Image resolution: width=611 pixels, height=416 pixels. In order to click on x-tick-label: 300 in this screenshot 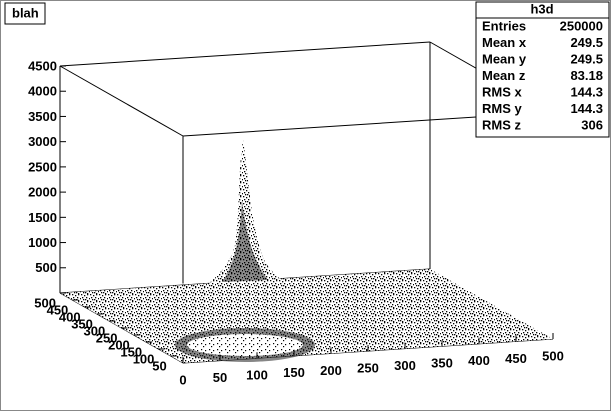, I will do `click(405, 365)`.